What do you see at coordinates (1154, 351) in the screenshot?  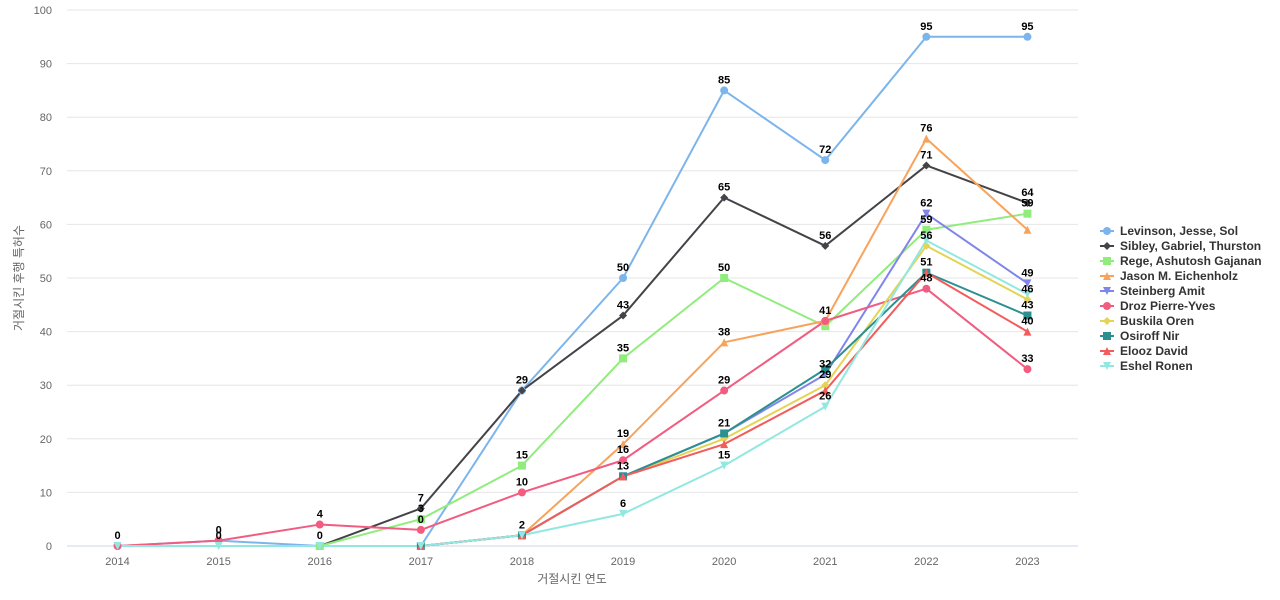 I see `legend-label: Elooz David` at bounding box center [1154, 351].